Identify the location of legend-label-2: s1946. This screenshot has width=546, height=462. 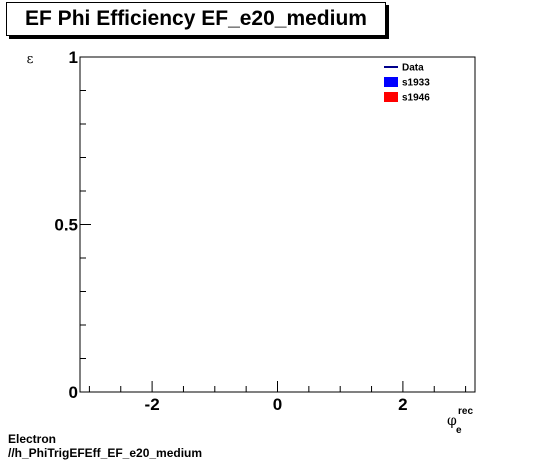
(416, 98).